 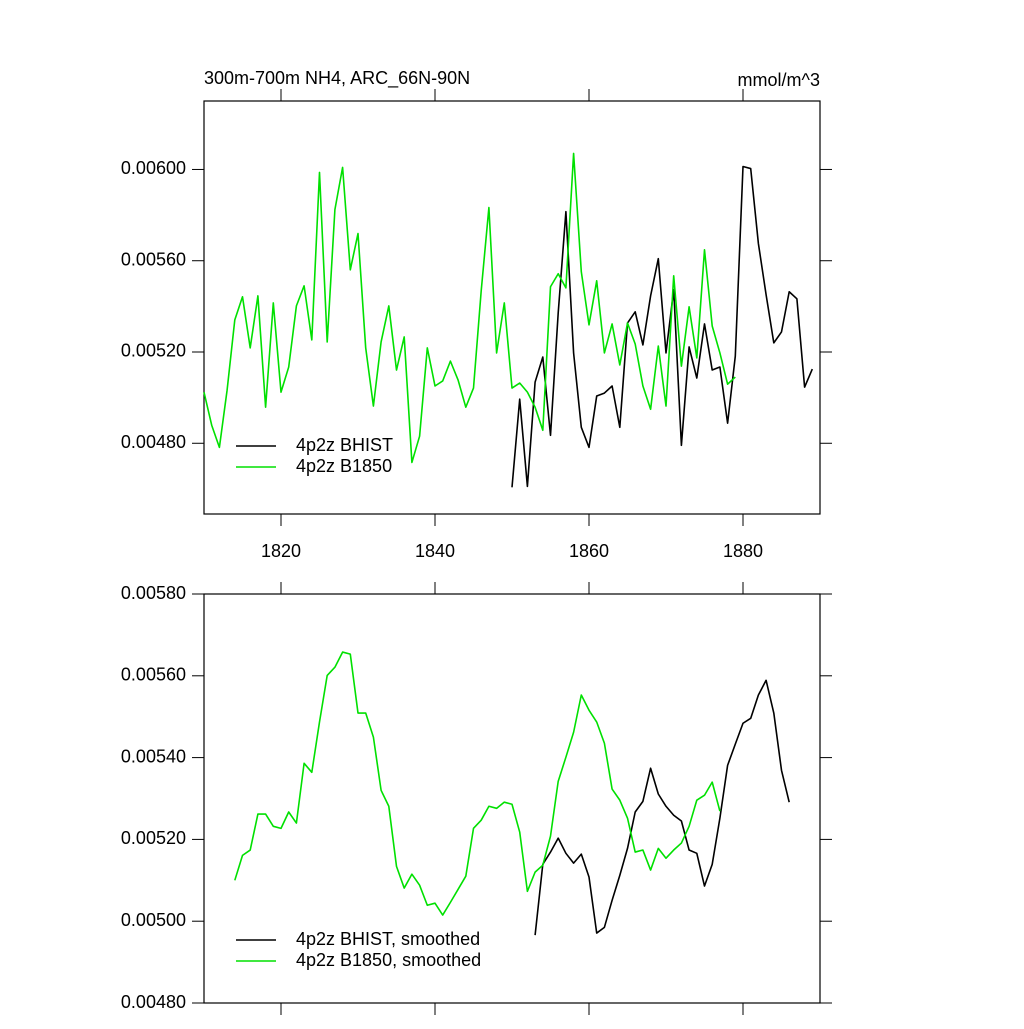 I want to click on y-tick-label: 0.00500, so click(x=153, y=920).